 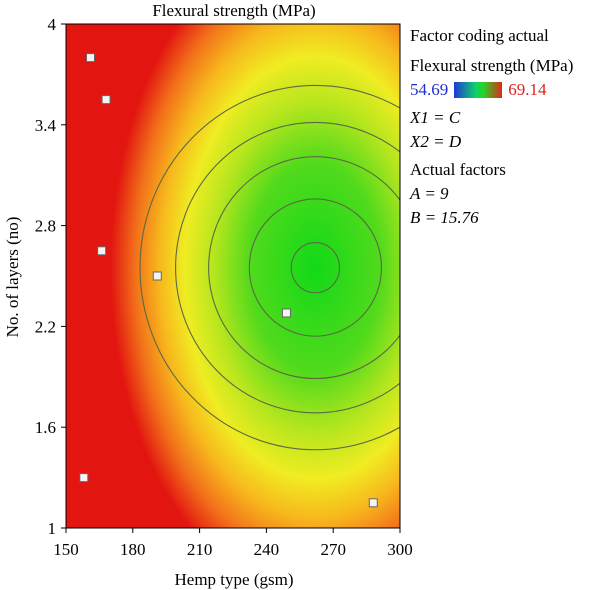 I want to click on color-scale-bar, so click(x=478, y=90).